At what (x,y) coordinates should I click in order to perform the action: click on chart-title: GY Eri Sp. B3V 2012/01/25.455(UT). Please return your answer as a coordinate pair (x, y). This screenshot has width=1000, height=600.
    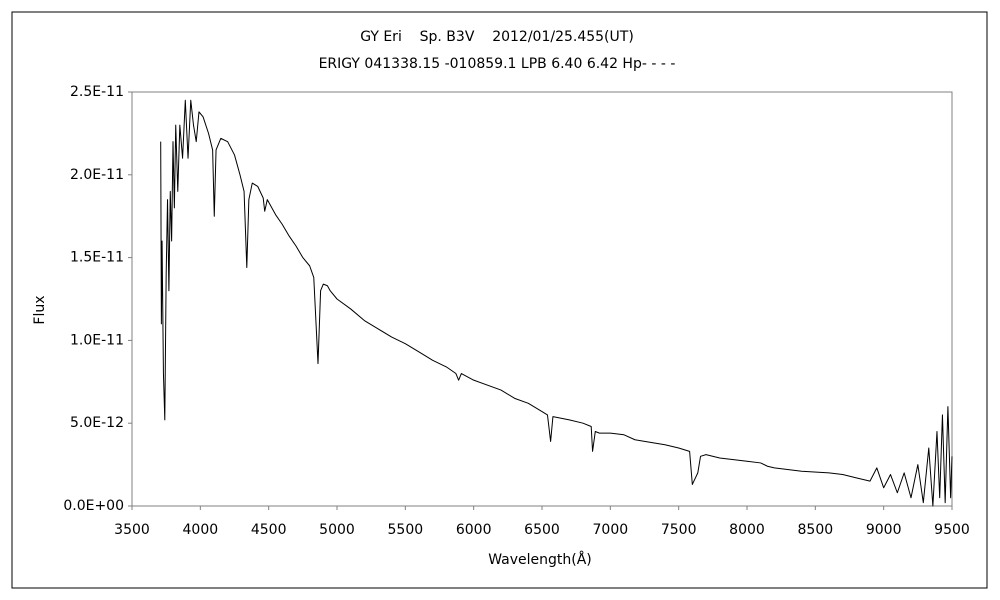
    Looking at the image, I should click on (497, 37).